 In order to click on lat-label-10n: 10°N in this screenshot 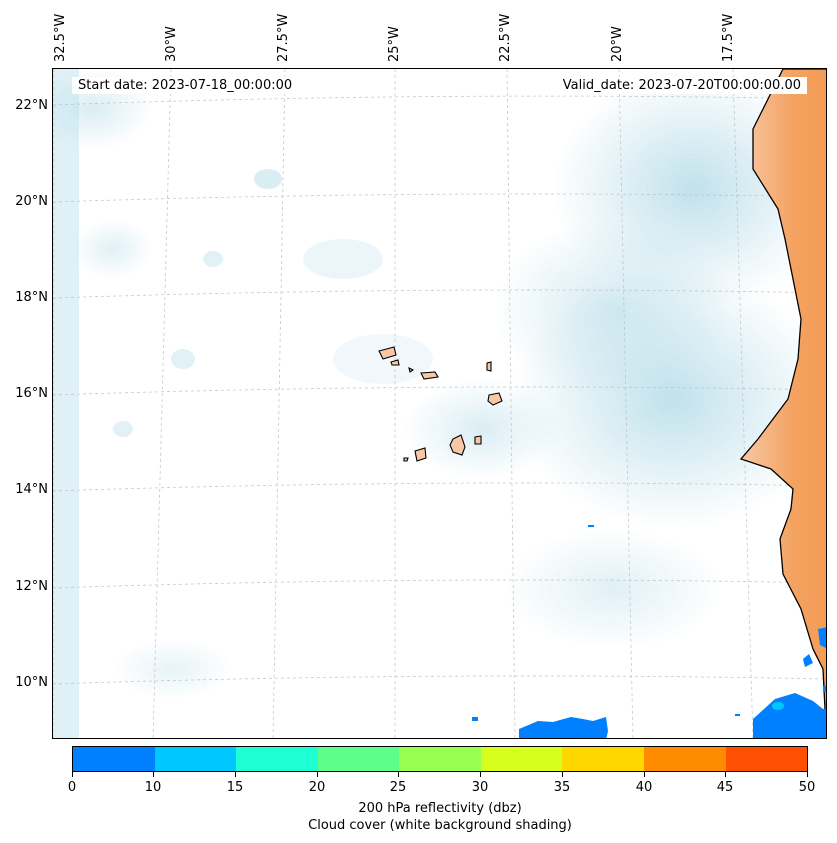, I will do `click(31, 682)`.